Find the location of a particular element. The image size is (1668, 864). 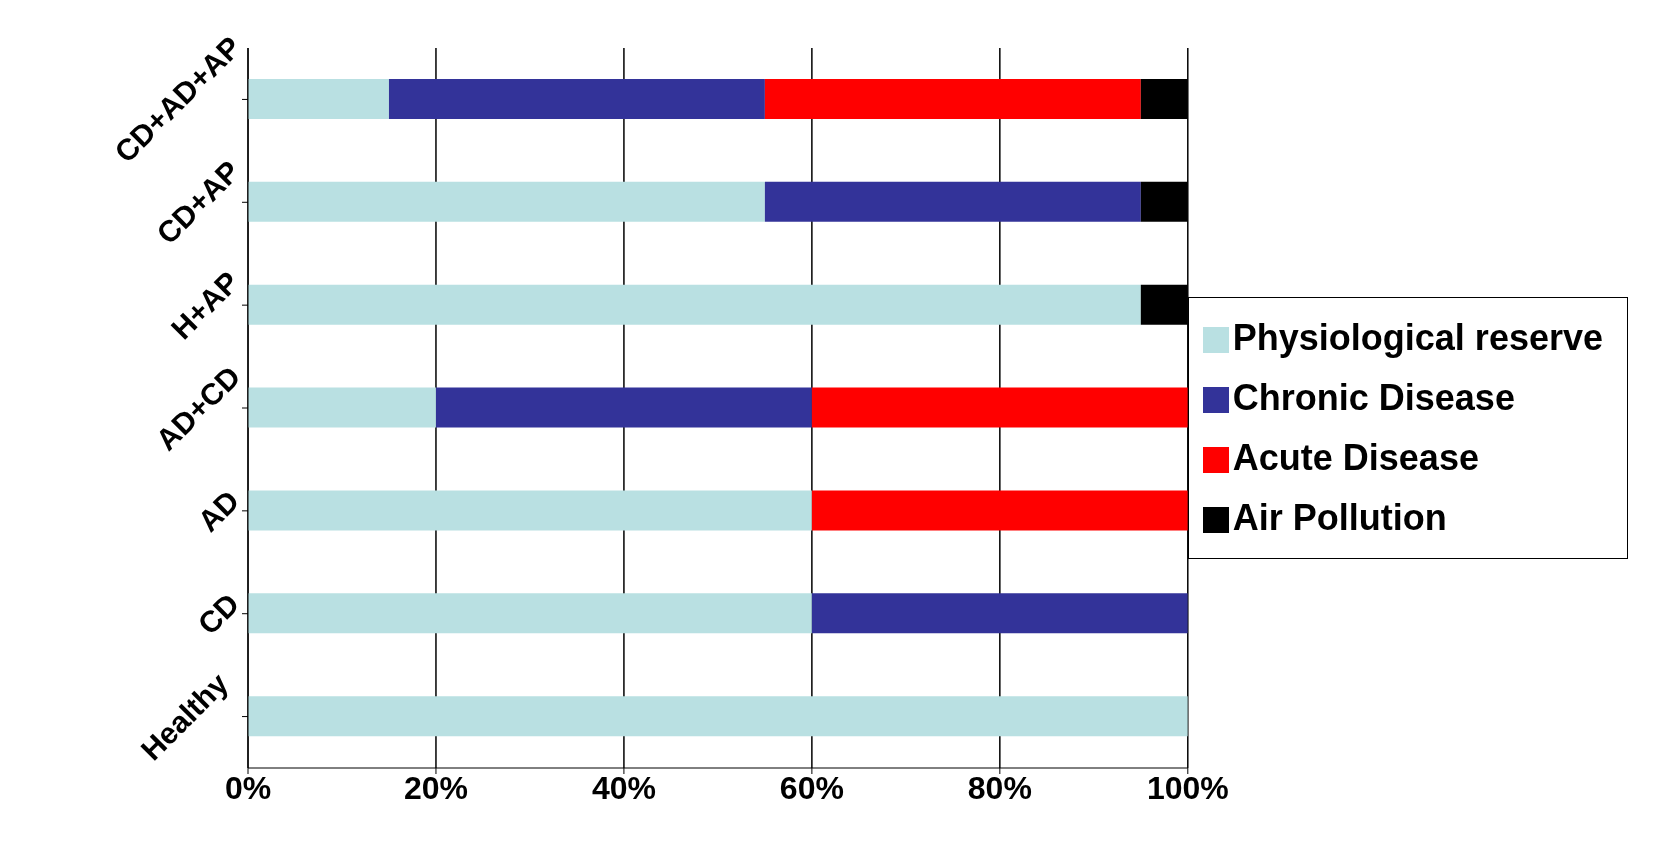

y-tick-label: AD is located at coordinates (218, 510).